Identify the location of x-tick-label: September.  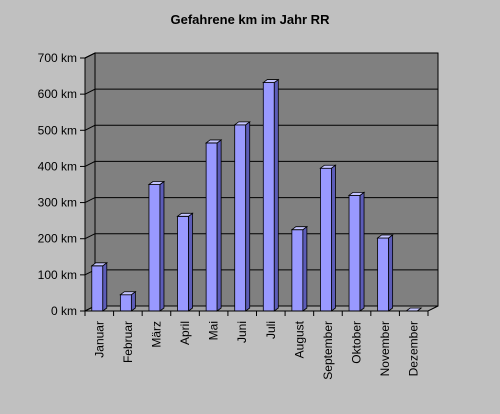
(328, 350).